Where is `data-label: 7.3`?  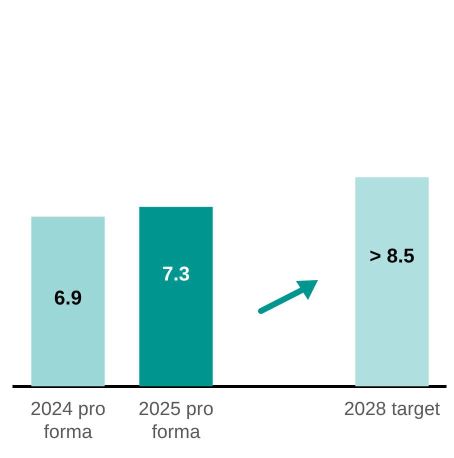
data-label: 7.3 is located at coordinates (176, 275).